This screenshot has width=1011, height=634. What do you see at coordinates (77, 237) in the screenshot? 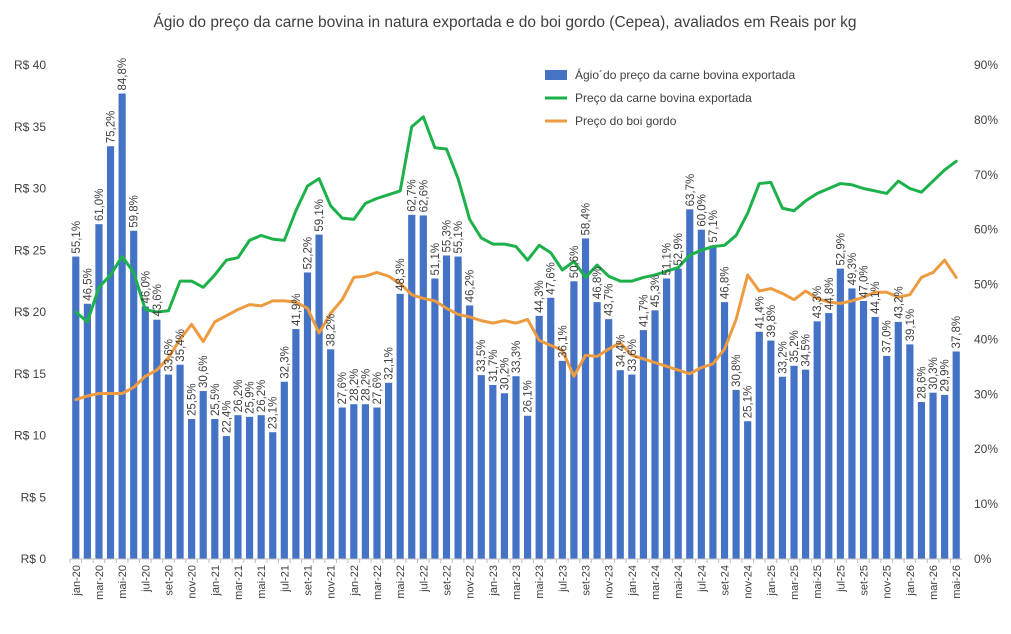
I see `data-label: 55,1%` at bounding box center [77, 237].